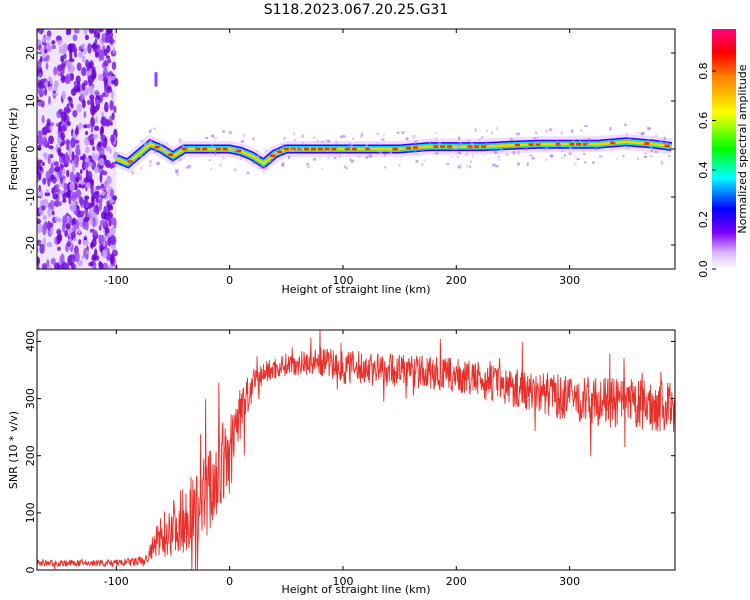 This screenshot has height=600, width=750. I want to click on bottom-y-tick-label: 300, so click(30, 398).